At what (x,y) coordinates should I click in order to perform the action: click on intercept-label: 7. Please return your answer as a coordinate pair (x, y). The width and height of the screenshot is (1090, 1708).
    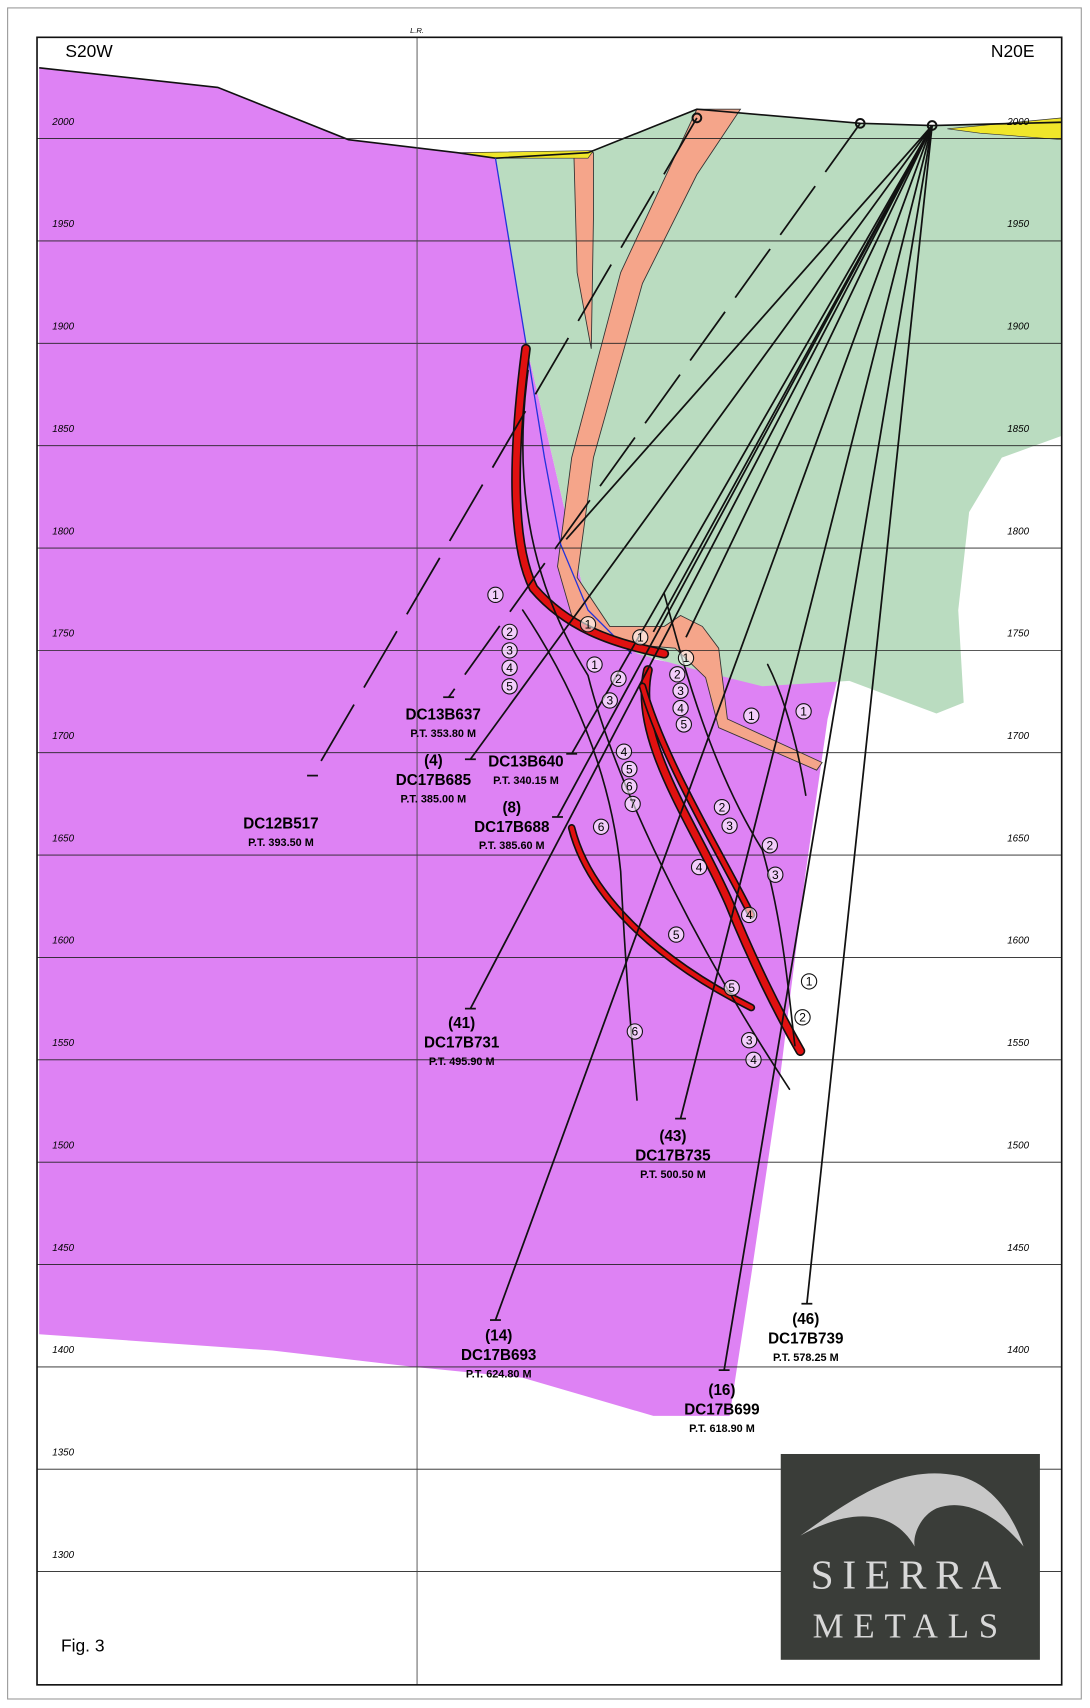
    Looking at the image, I should click on (632, 804).